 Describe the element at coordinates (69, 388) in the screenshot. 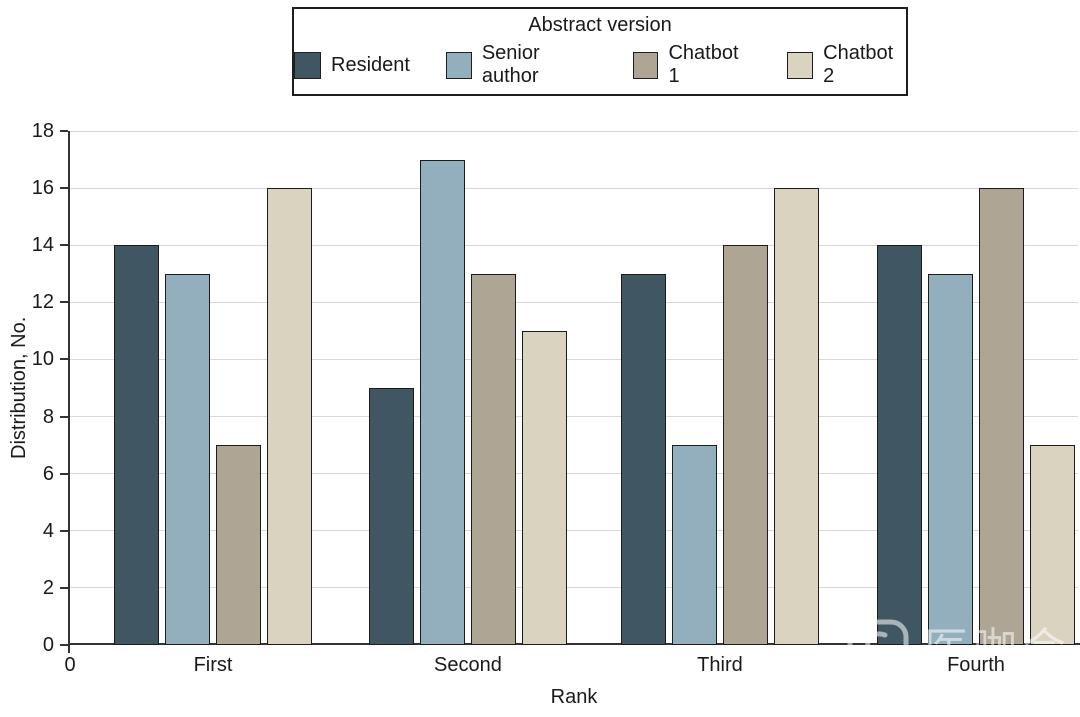

I see `y-axis-line` at that location.